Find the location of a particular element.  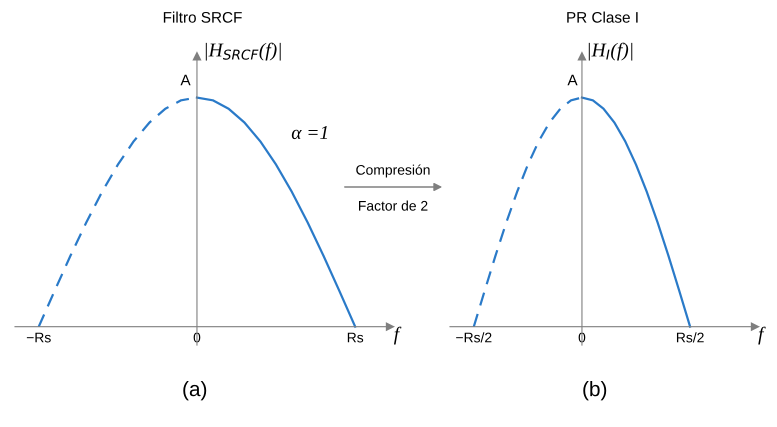

x-tick-label: −Rs/2 is located at coordinates (474, 337).